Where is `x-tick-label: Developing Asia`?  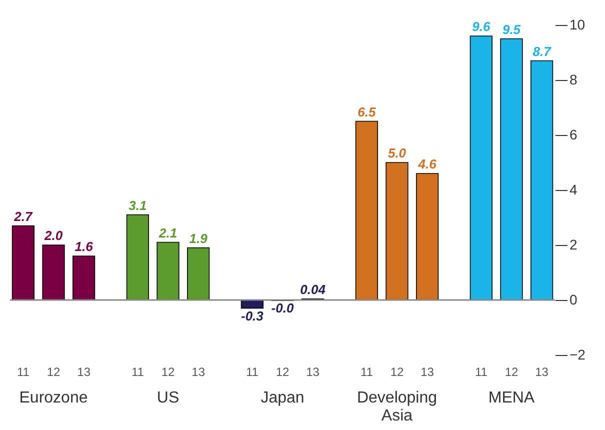 x-tick-label: Developing Asia is located at coordinates (397, 407).